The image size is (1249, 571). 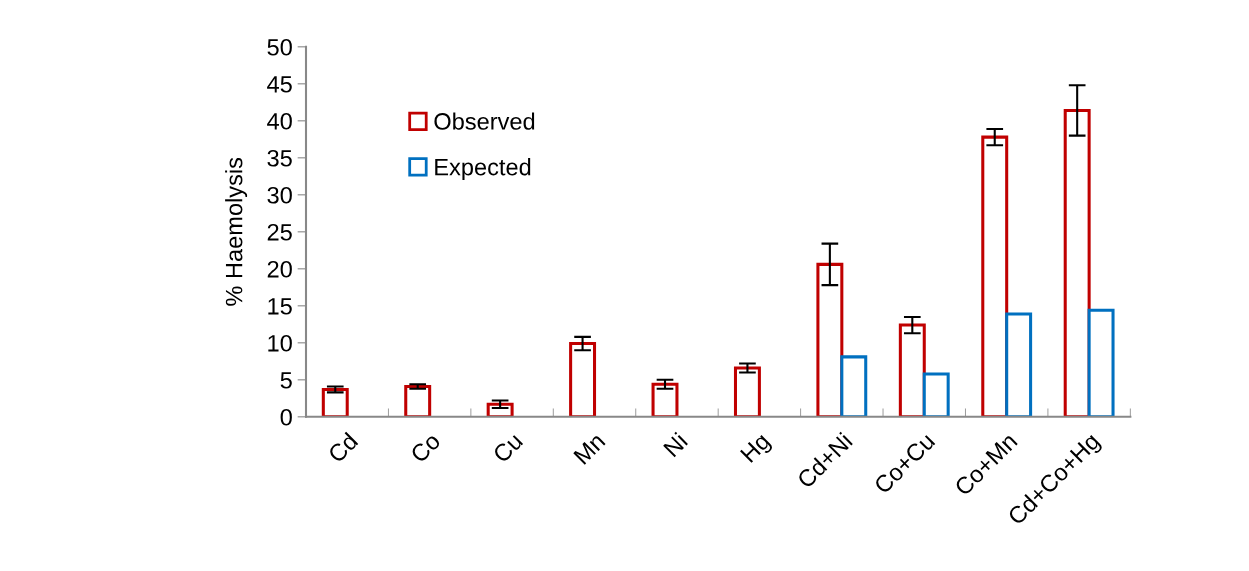 What do you see at coordinates (286, 380) in the screenshot?
I see `y-tick-label: 5` at bounding box center [286, 380].